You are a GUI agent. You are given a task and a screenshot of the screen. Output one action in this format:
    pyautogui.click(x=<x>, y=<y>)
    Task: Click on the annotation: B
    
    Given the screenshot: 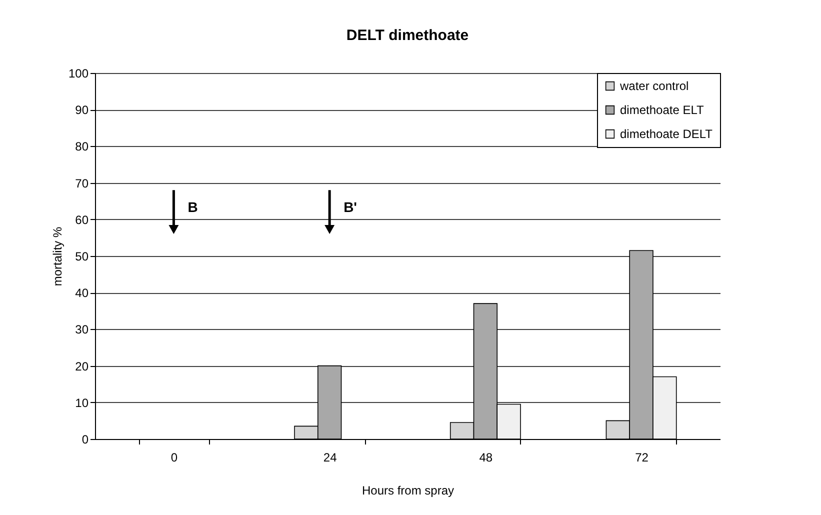 What is the action you would take?
    pyautogui.click(x=193, y=207)
    